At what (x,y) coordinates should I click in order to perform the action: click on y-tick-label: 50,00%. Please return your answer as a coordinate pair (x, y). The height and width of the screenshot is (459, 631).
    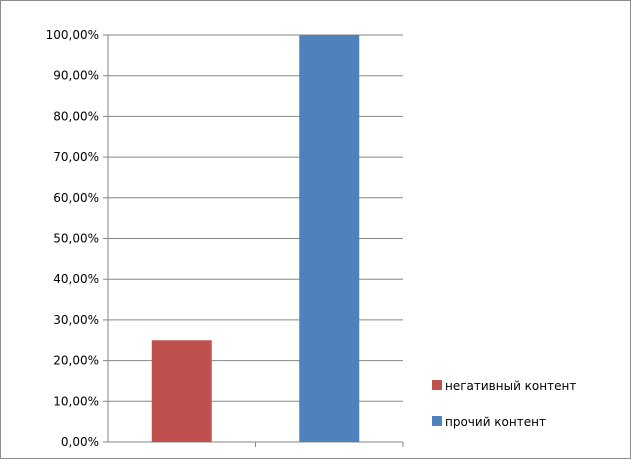
    Looking at the image, I should click on (76, 239).